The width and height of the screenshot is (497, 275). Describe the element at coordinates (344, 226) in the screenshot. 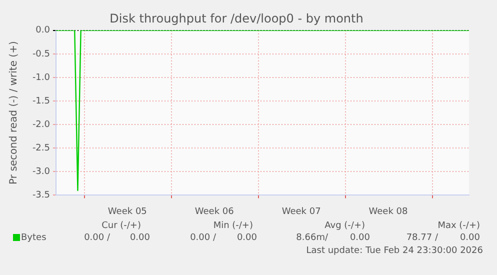

I see `text: Avg (-/+)` at that location.